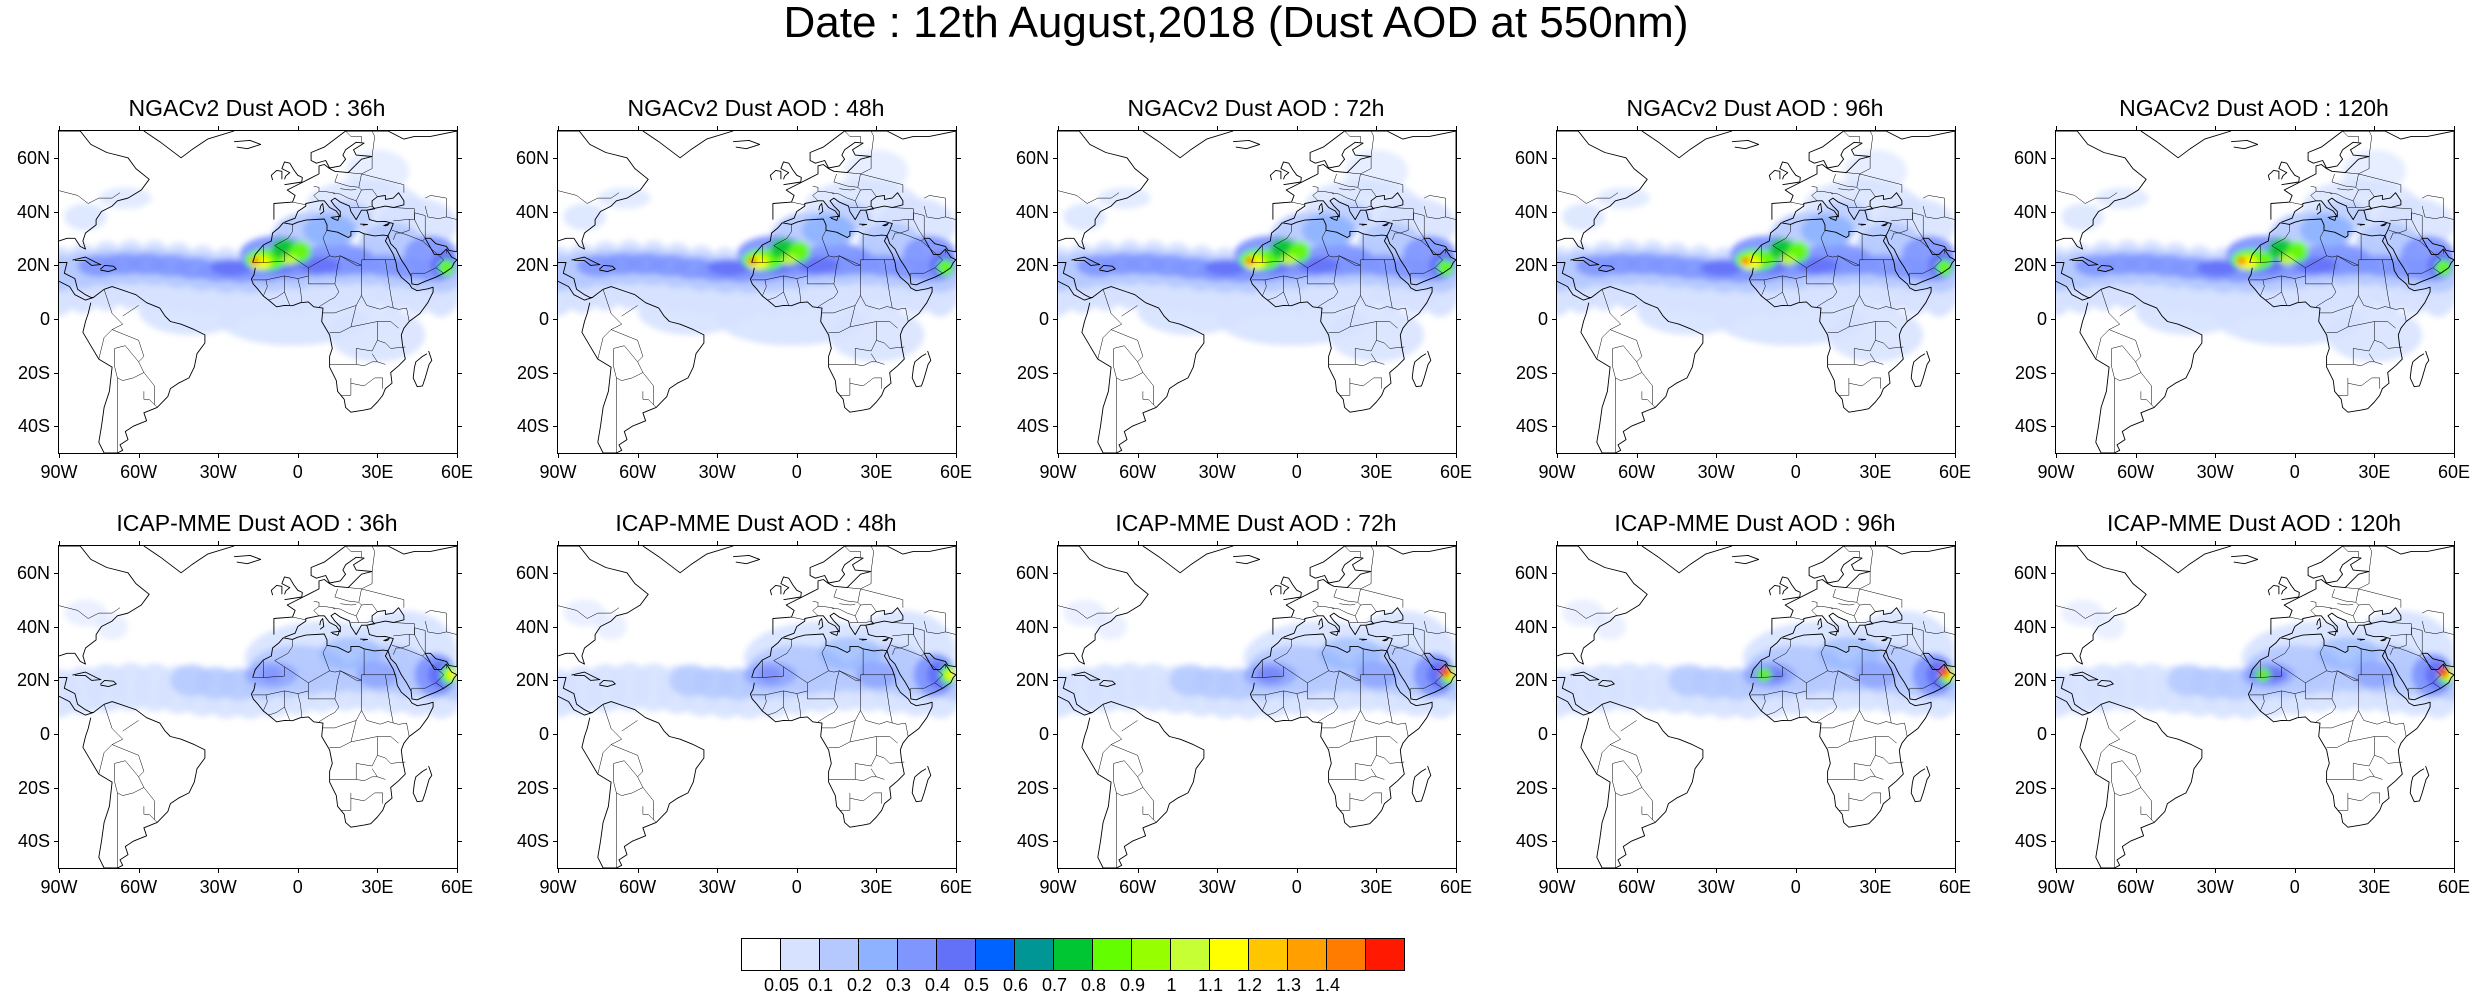  I want to click on lon-tick-label: 60W, so click(1138, 472).